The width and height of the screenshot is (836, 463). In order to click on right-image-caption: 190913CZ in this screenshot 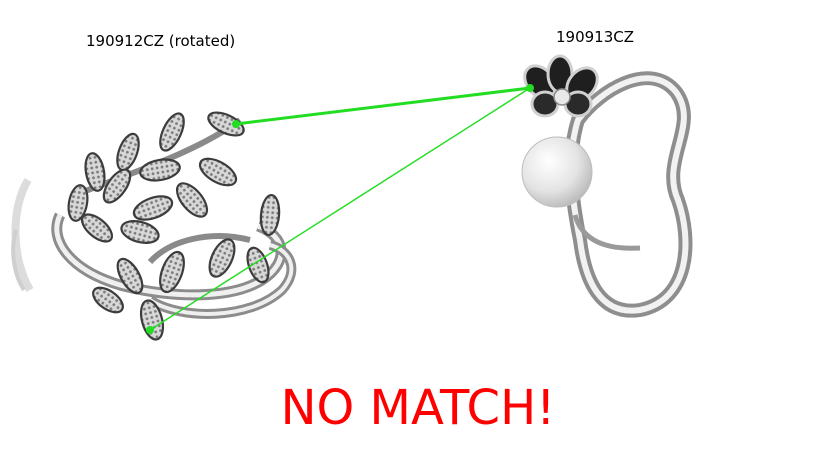, I will do `click(595, 37)`.